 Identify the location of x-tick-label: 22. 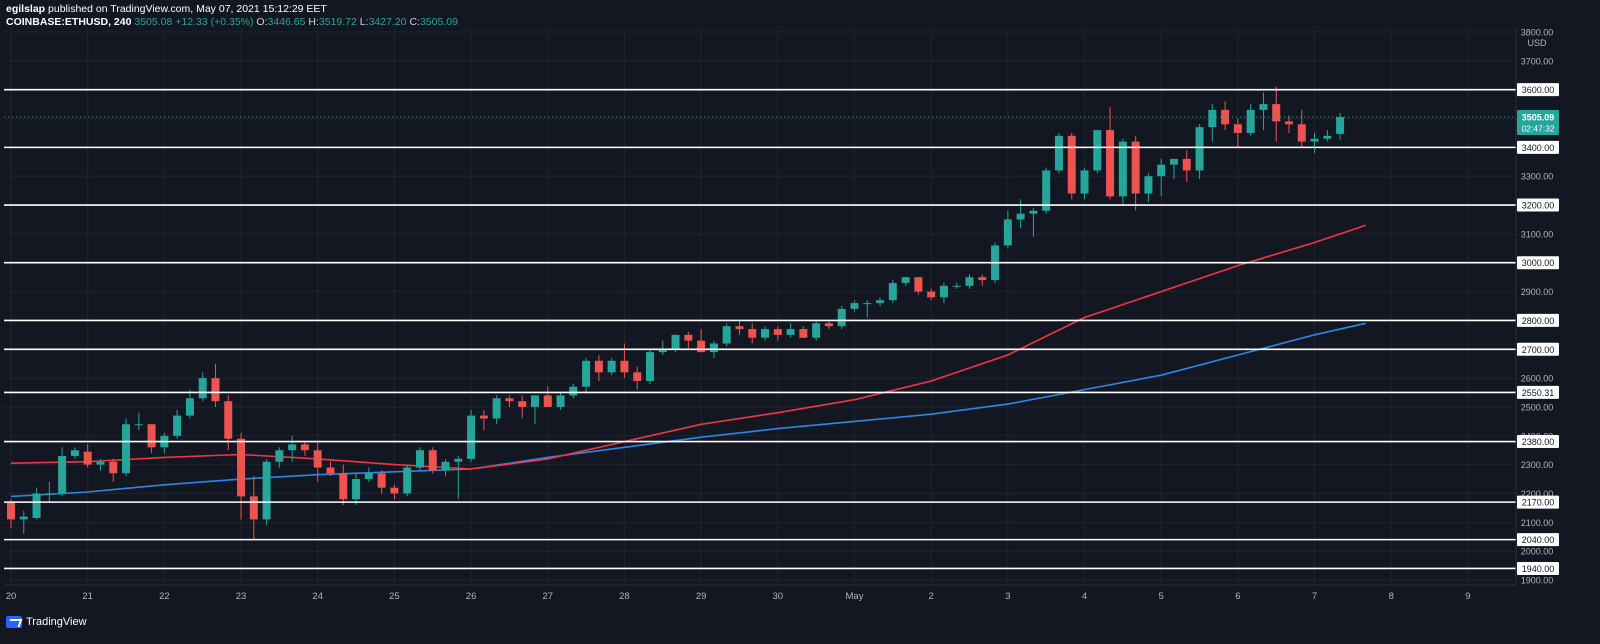
(164, 596).